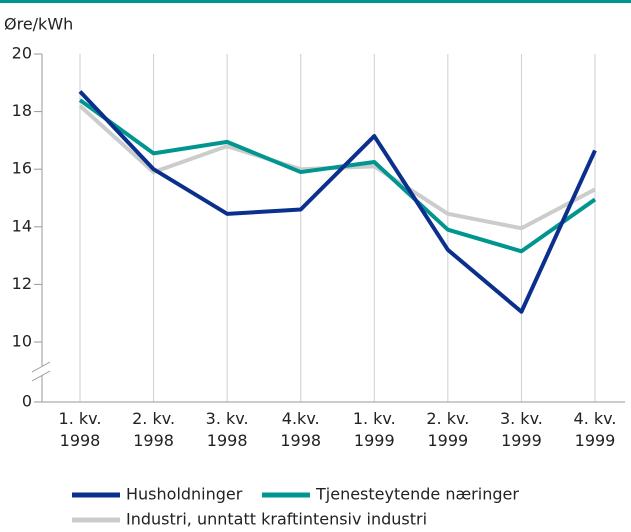 The width and height of the screenshot is (631, 532). Describe the element at coordinates (521, 429) in the screenshot. I see `x-tick-label: 3. kv. 1999` at that location.